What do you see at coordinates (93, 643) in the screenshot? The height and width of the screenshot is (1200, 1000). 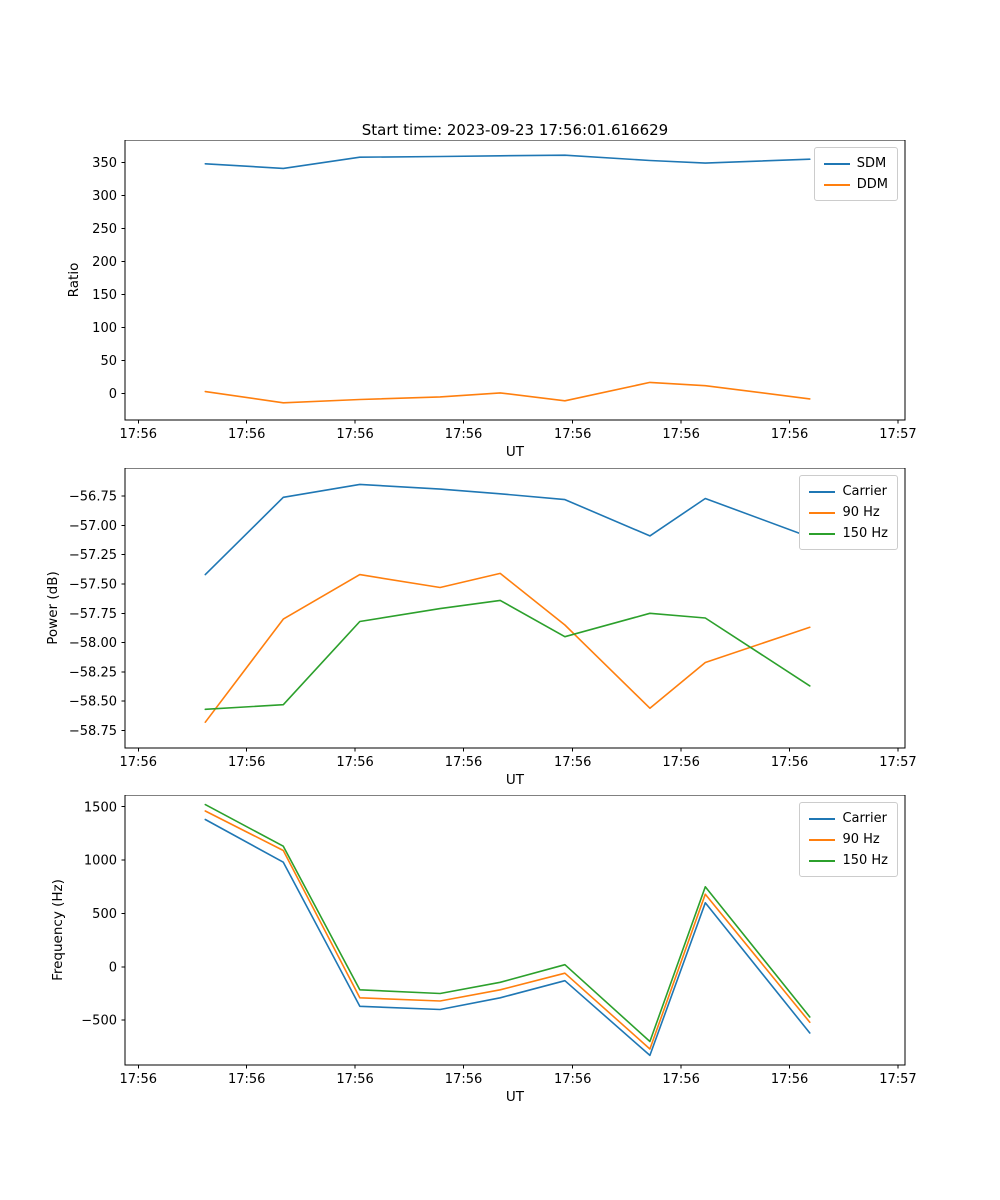 I see `y-tick-label: −58.00` at bounding box center [93, 643].